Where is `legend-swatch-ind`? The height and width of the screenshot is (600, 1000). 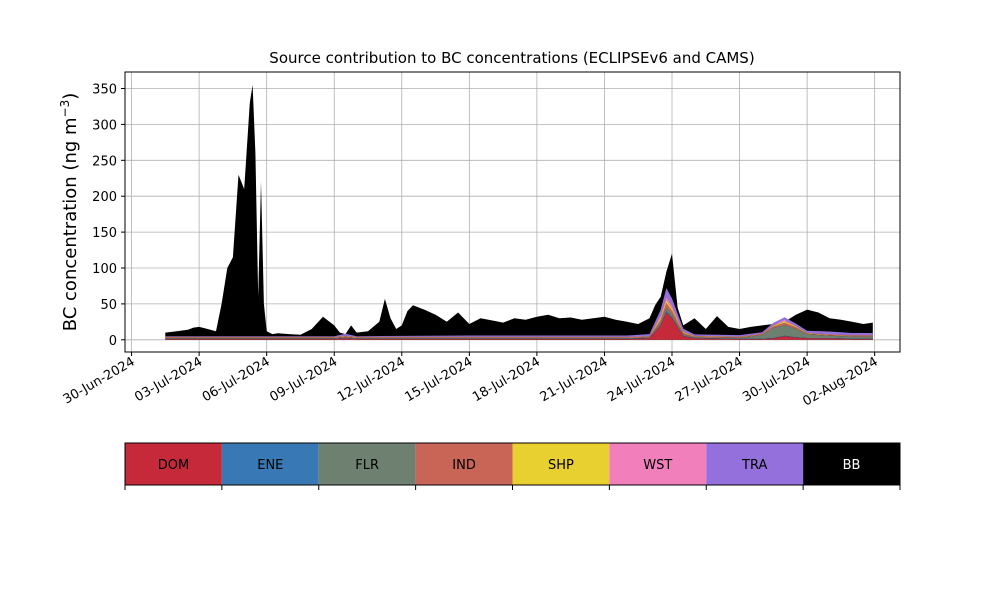 legend-swatch-ind is located at coordinates (464, 464).